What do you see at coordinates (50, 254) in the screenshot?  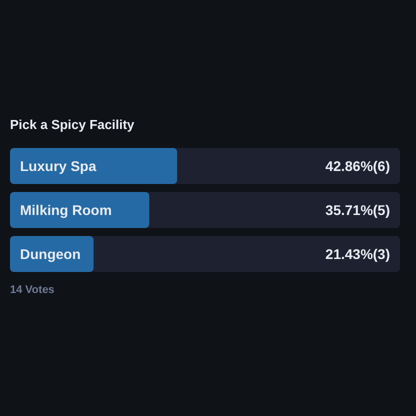 I see `y-tick-label: Dungeon` at bounding box center [50, 254].